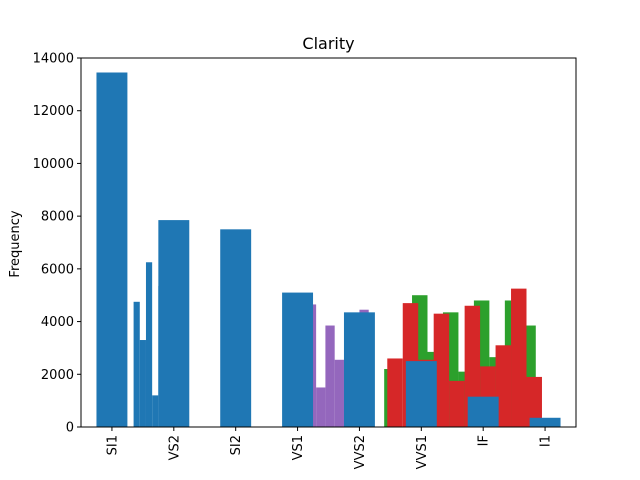 This screenshot has width=640, height=480. I want to click on bar-vs2, so click(174, 323).